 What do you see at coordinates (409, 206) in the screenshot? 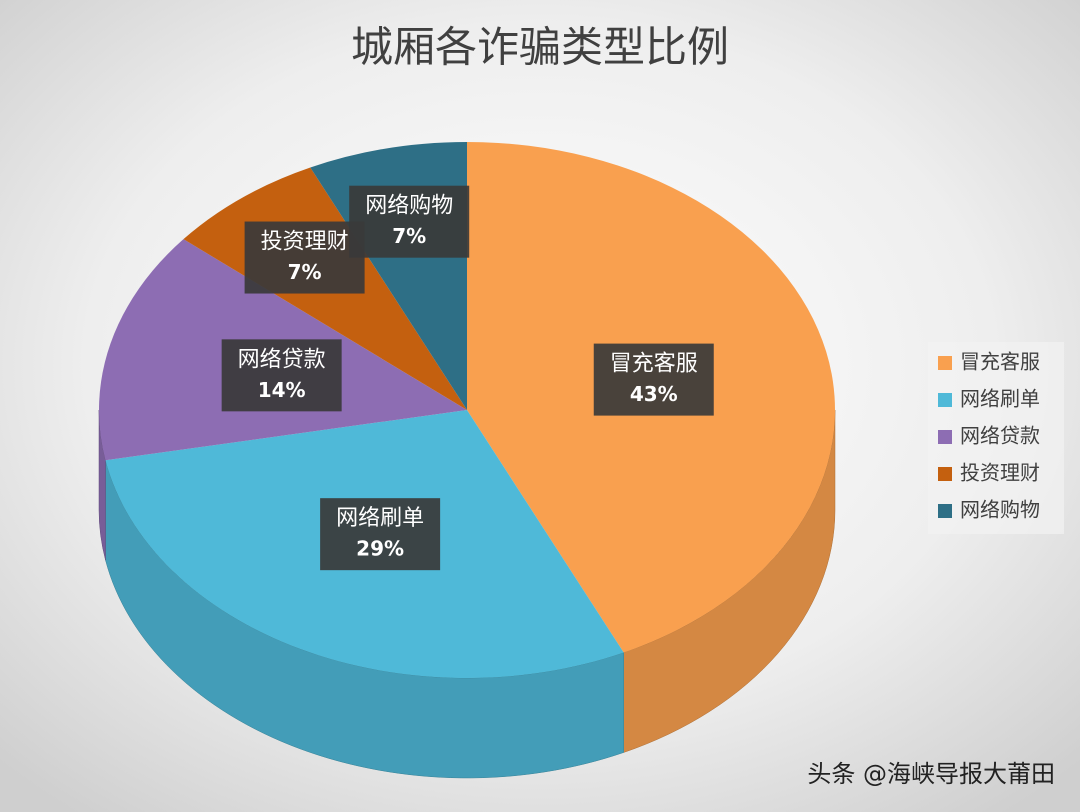
I see `data-label-name: 网络购物` at bounding box center [409, 206].